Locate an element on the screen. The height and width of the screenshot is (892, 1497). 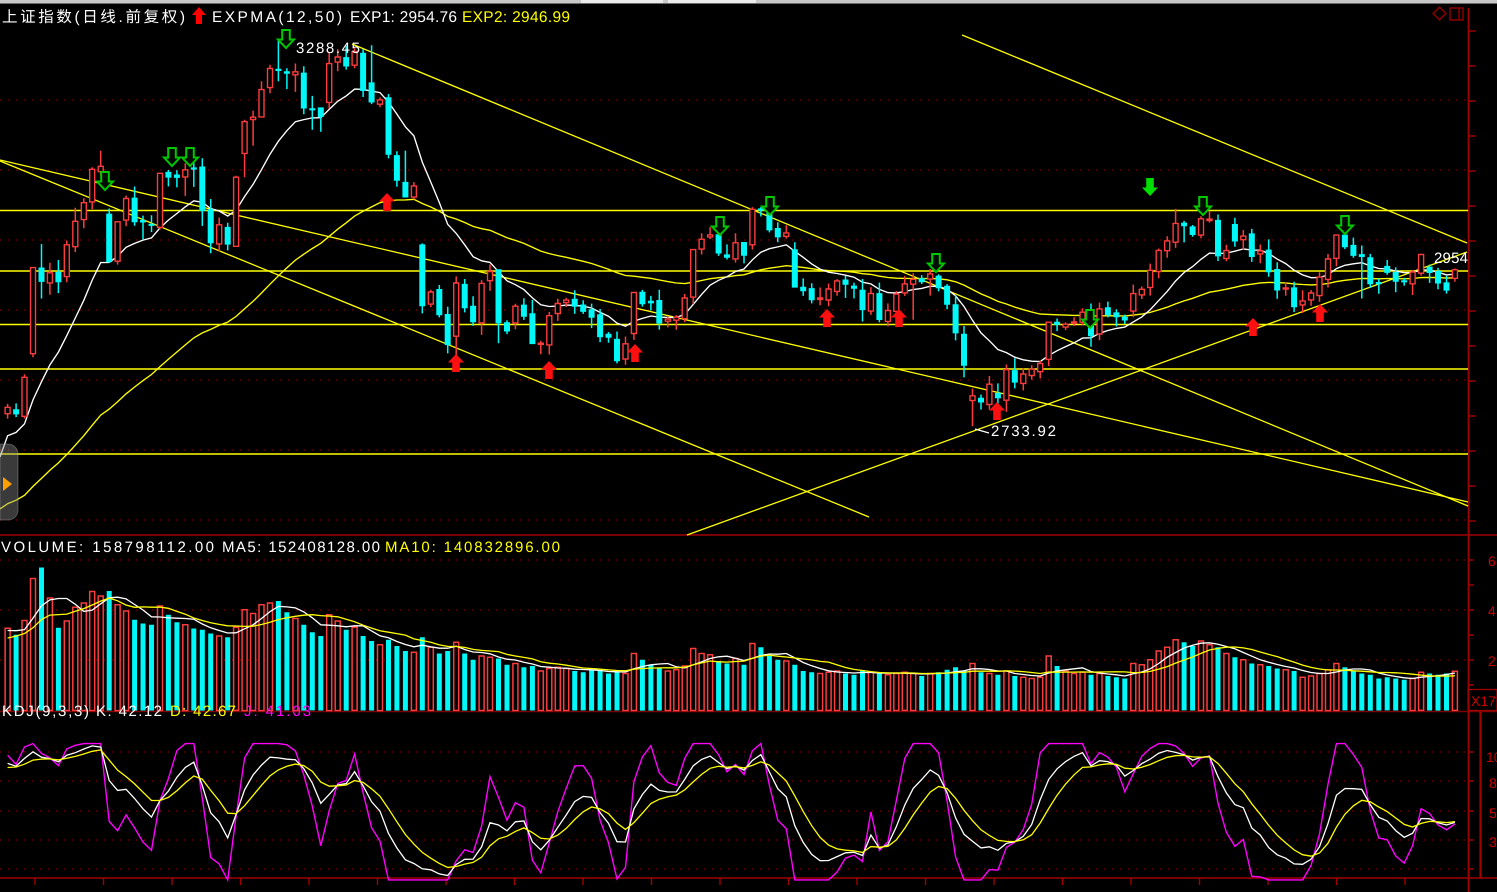
svg-text: 2733.92 is located at coordinates (1023, 431).